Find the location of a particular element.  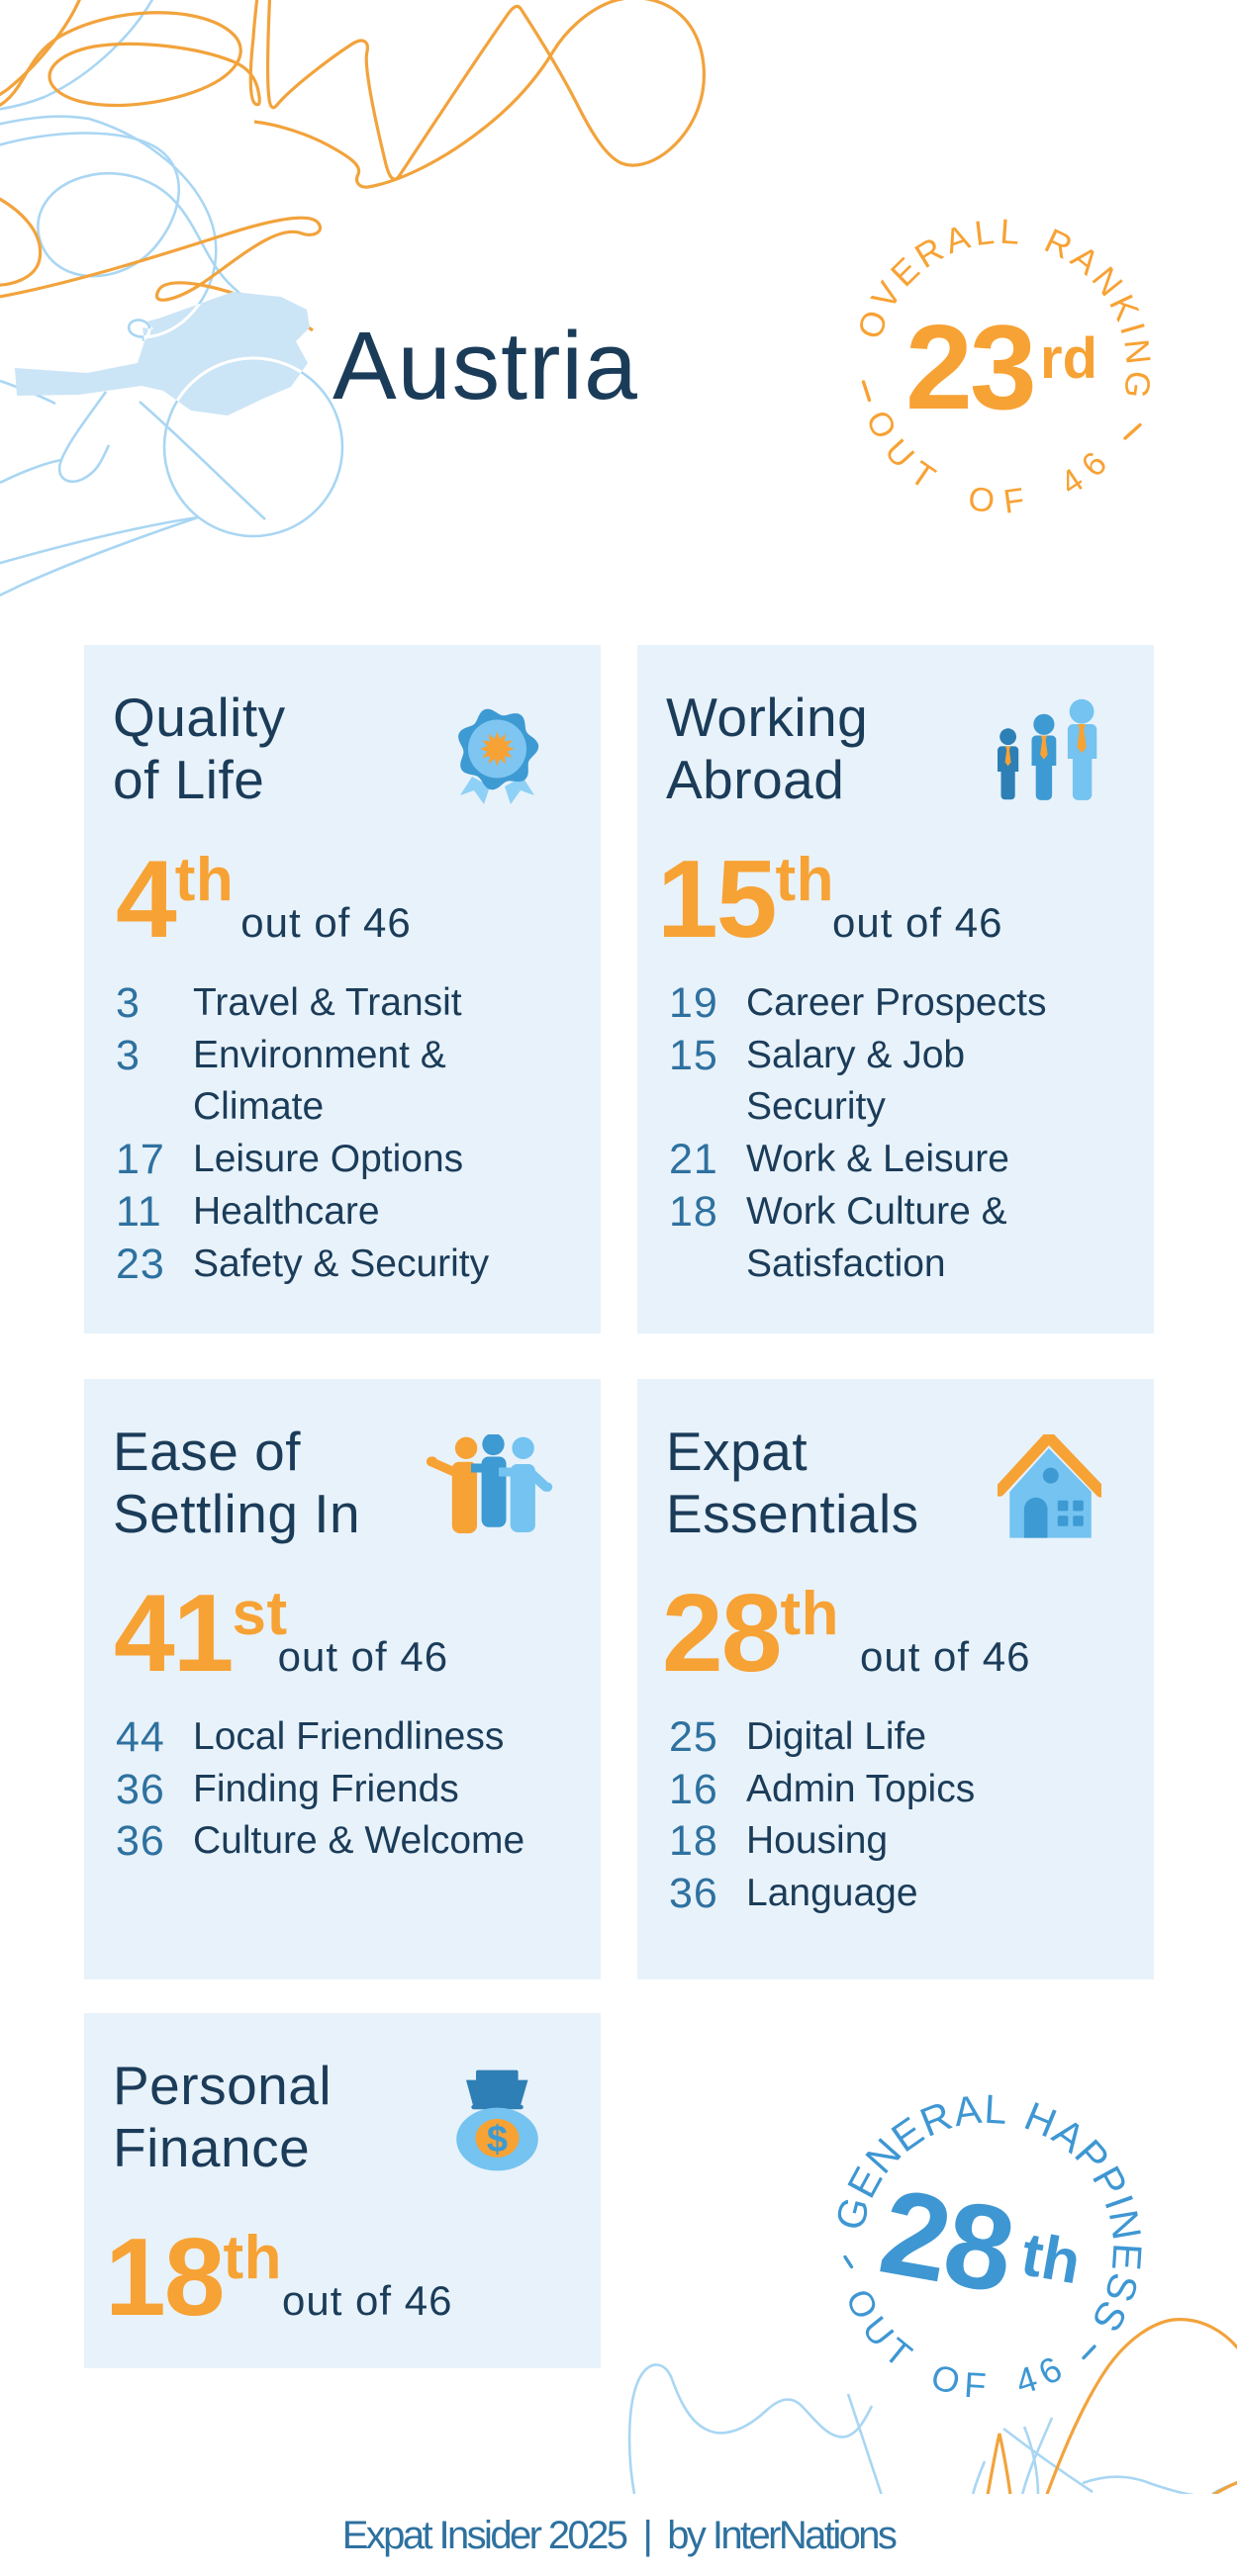

svg-text: rd is located at coordinates (1069, 359).